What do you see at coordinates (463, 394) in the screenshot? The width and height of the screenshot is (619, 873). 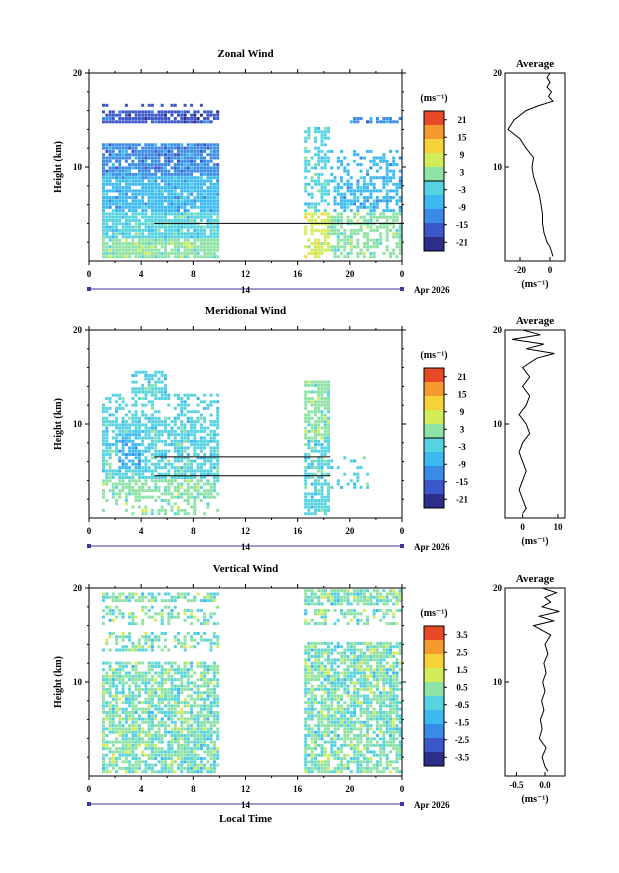 I see `colorbar-tick-label: 15` at bounding box center [463, 394].